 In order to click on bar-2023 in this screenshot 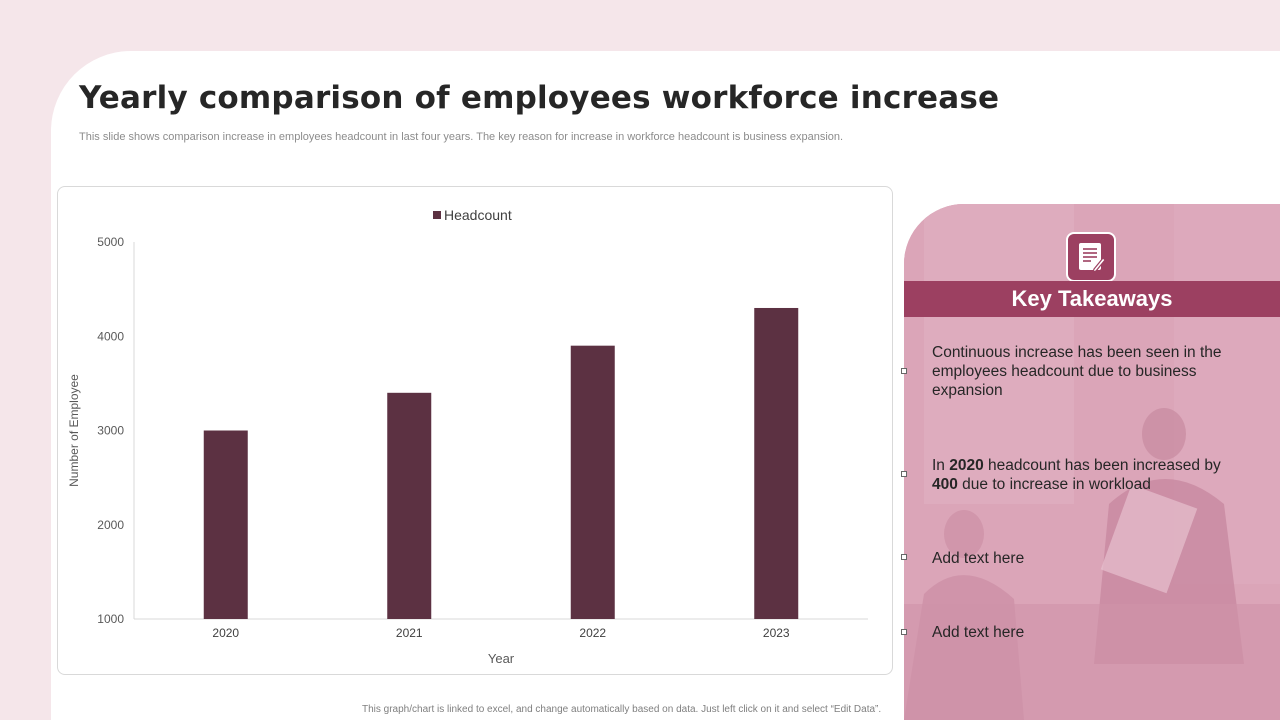, I will do `click(776, 463)`.